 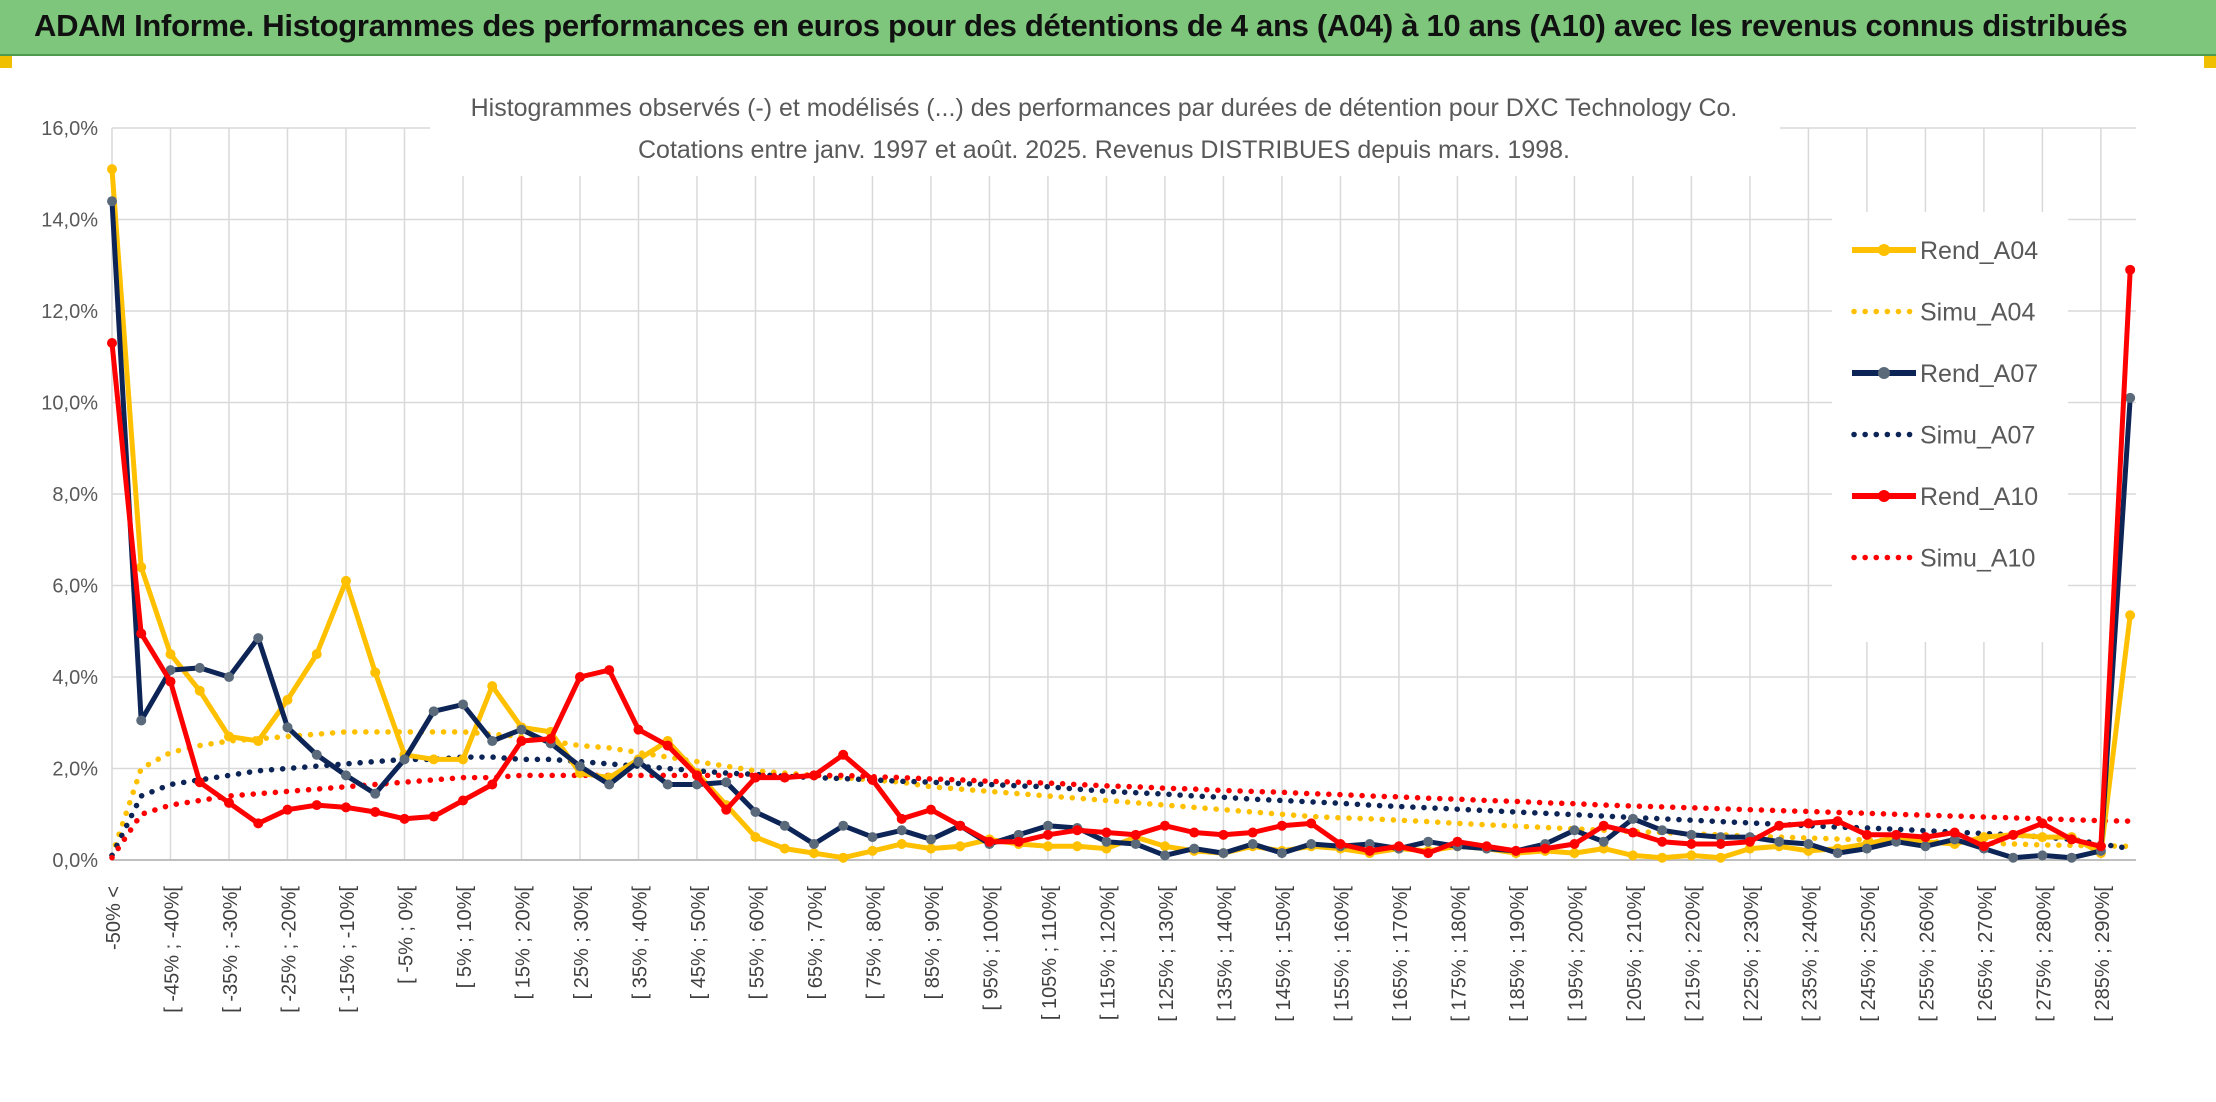 I want to click on x-tick-label: [ 155% ; 160%[, so click(x=1342, y=954).